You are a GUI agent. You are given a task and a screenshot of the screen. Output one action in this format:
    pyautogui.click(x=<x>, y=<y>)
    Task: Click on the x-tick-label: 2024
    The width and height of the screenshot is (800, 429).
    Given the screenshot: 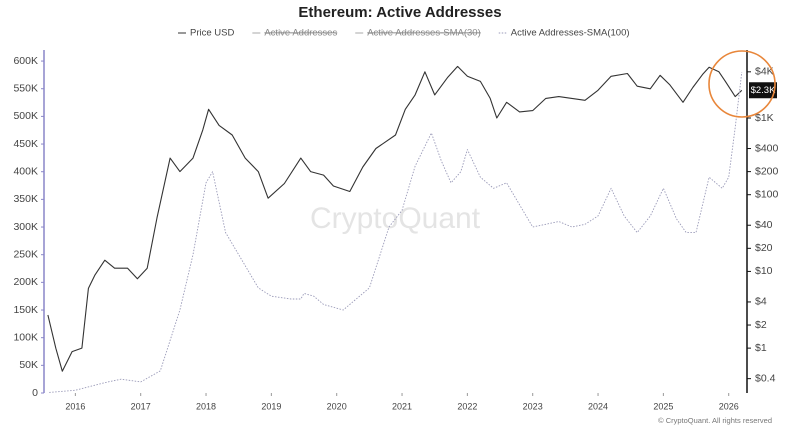 What is the action you would take?
    pyautogui.click(x=598, y=406)
    